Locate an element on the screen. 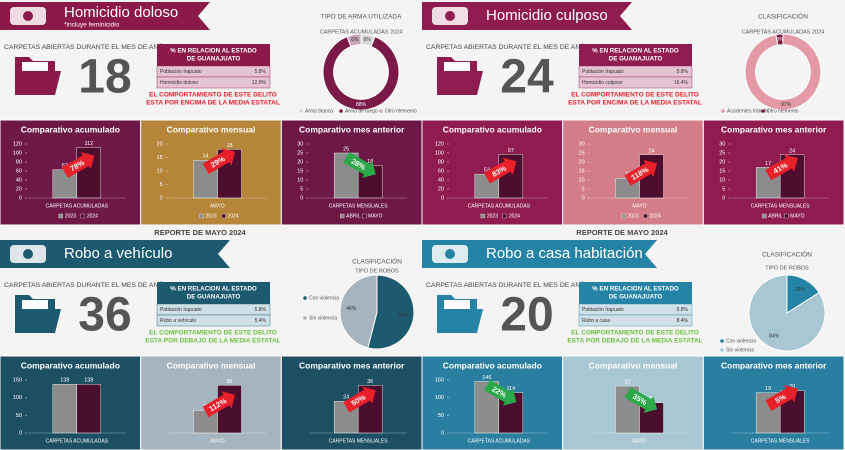 The image size is (845, 450). change-annotation: 50% is located at coordinates (359, 399).